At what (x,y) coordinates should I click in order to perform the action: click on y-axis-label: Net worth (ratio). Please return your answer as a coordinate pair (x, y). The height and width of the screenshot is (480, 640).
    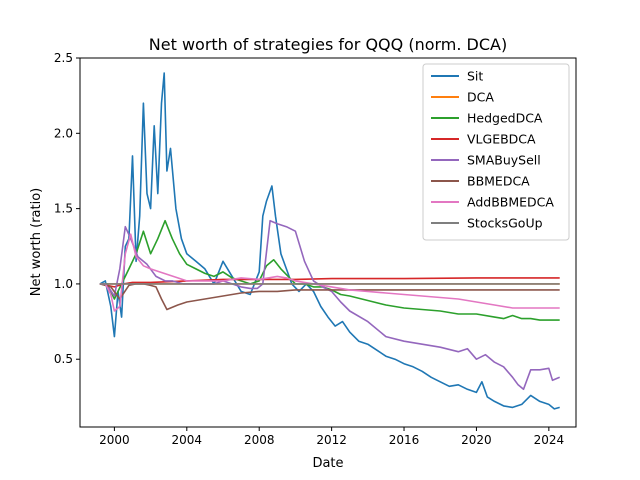
    Looking at the image, I should click on (36, 242).